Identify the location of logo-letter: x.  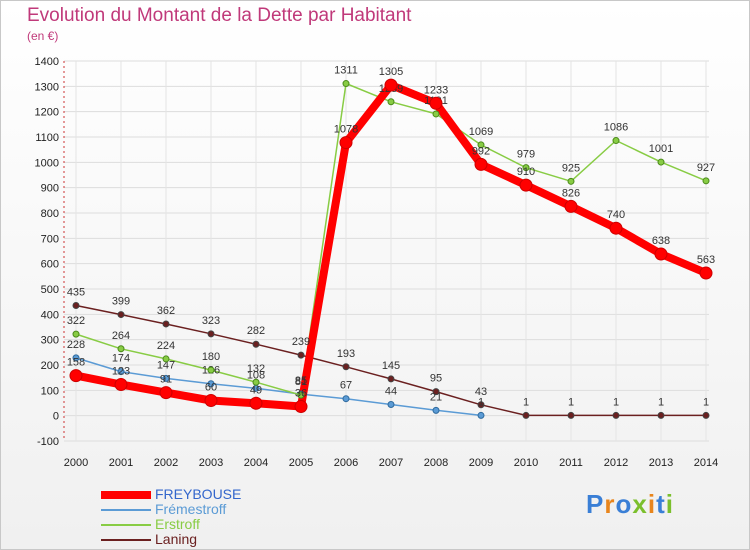
(640, 504).